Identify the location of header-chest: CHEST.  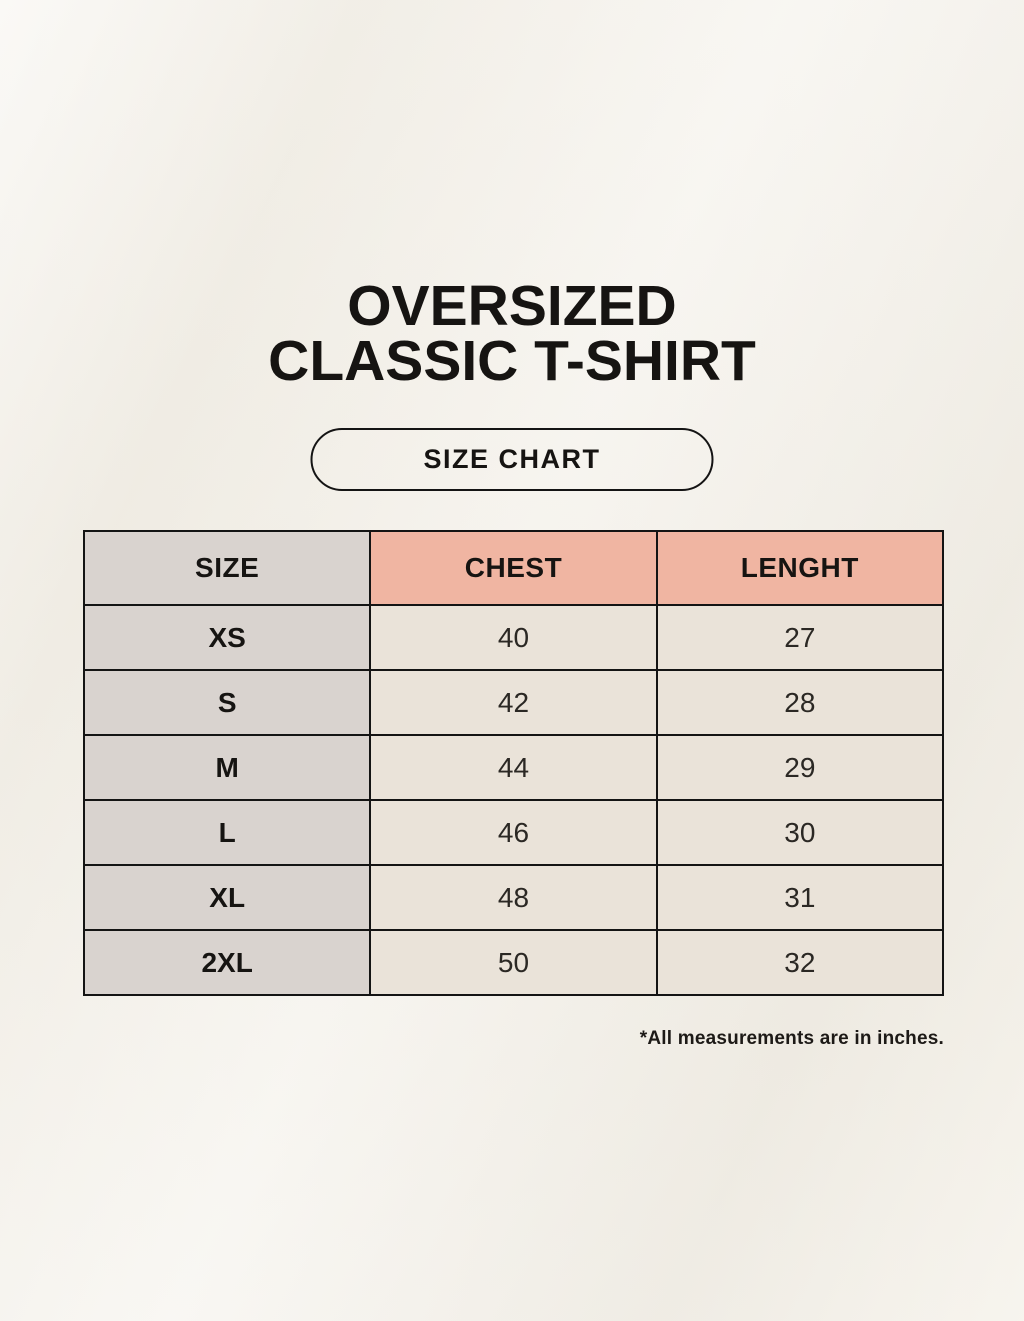
(513, 568).